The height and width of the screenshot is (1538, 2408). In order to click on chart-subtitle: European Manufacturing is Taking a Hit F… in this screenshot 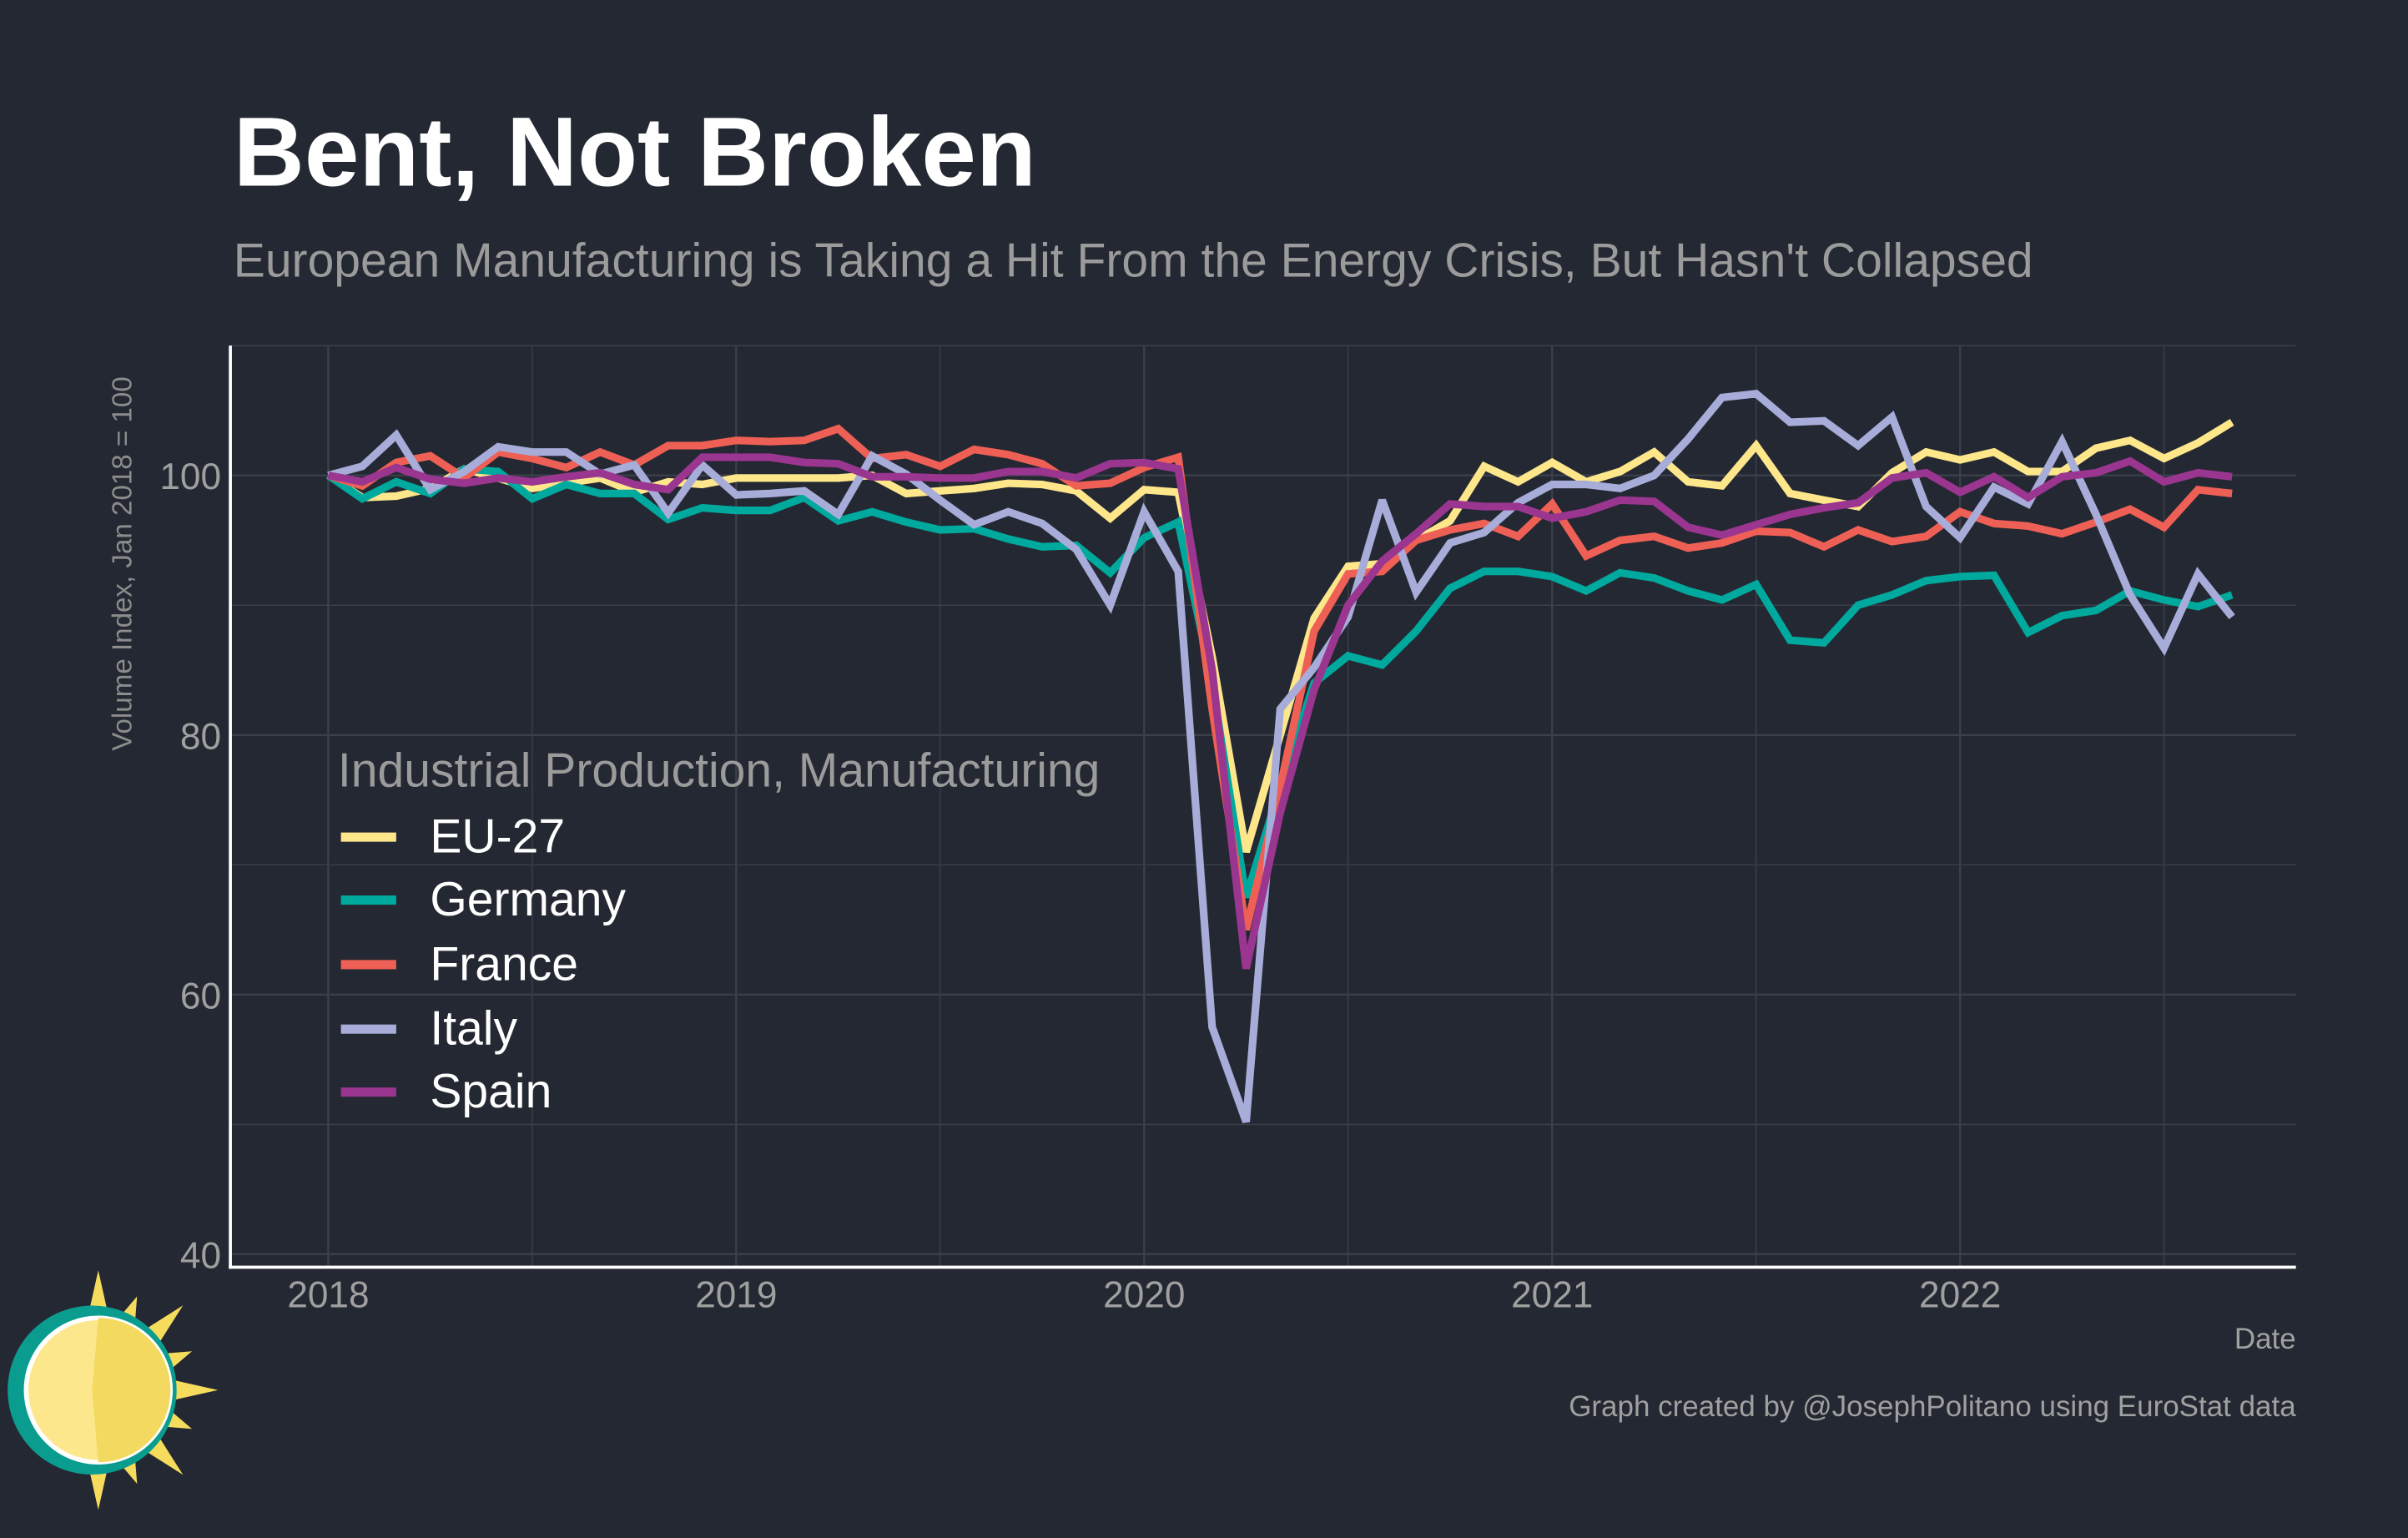, I will do `click(1133, 260)`.